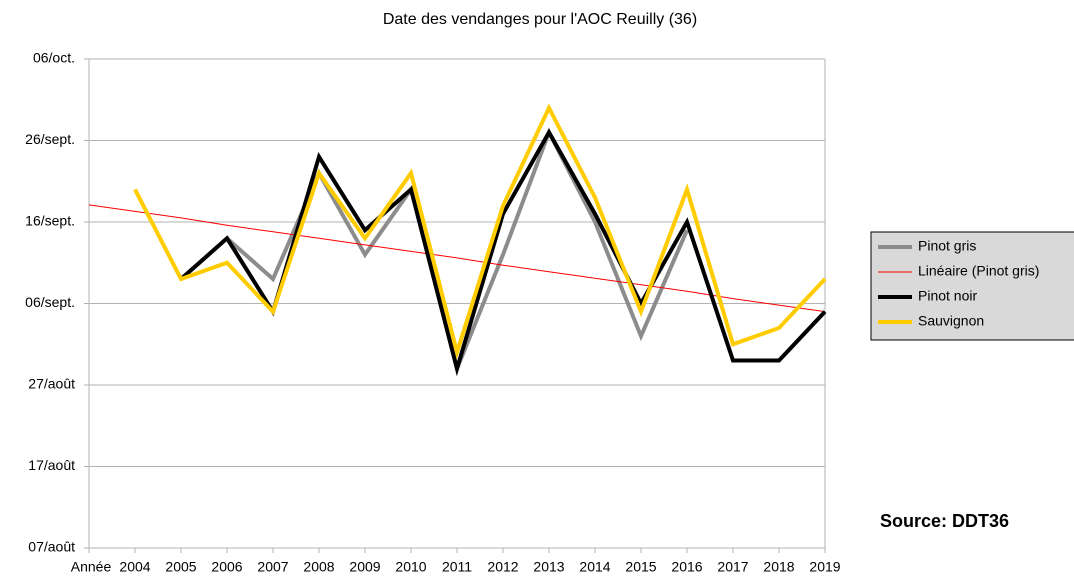 The height and width of the screenshot is (578, 1074). I want to click on x-tick-label: Année, so click(91, 567).